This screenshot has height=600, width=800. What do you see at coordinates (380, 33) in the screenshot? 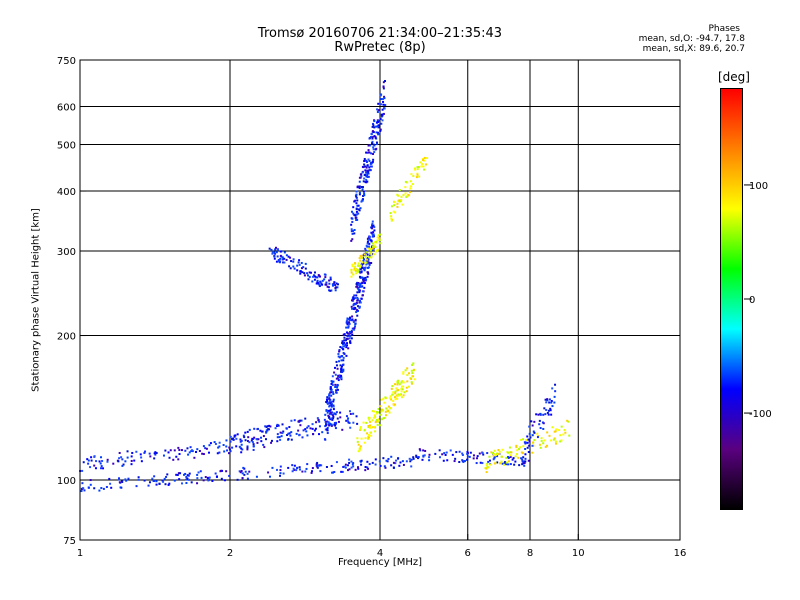
I see `chart-title: Tromsø 20160706 21:34:00–21:35:43` at bounding box center [380, 33].